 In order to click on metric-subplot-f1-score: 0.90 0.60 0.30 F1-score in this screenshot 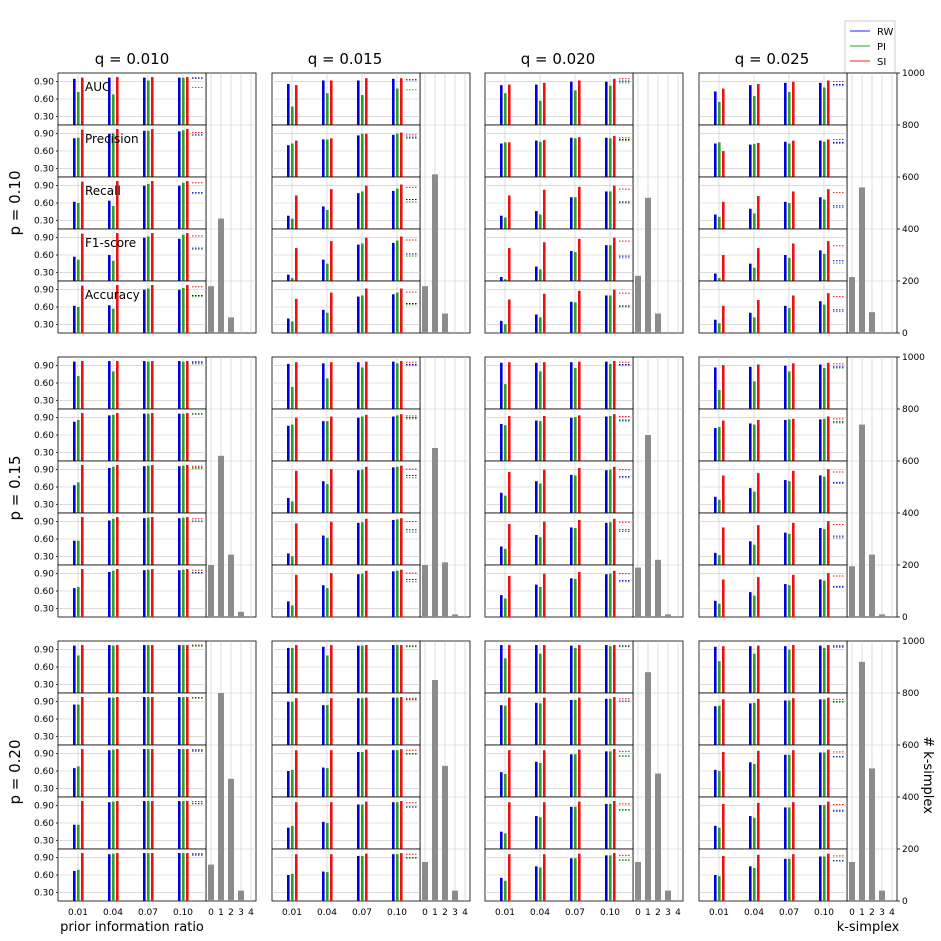, I will do `click(120, 255)`.